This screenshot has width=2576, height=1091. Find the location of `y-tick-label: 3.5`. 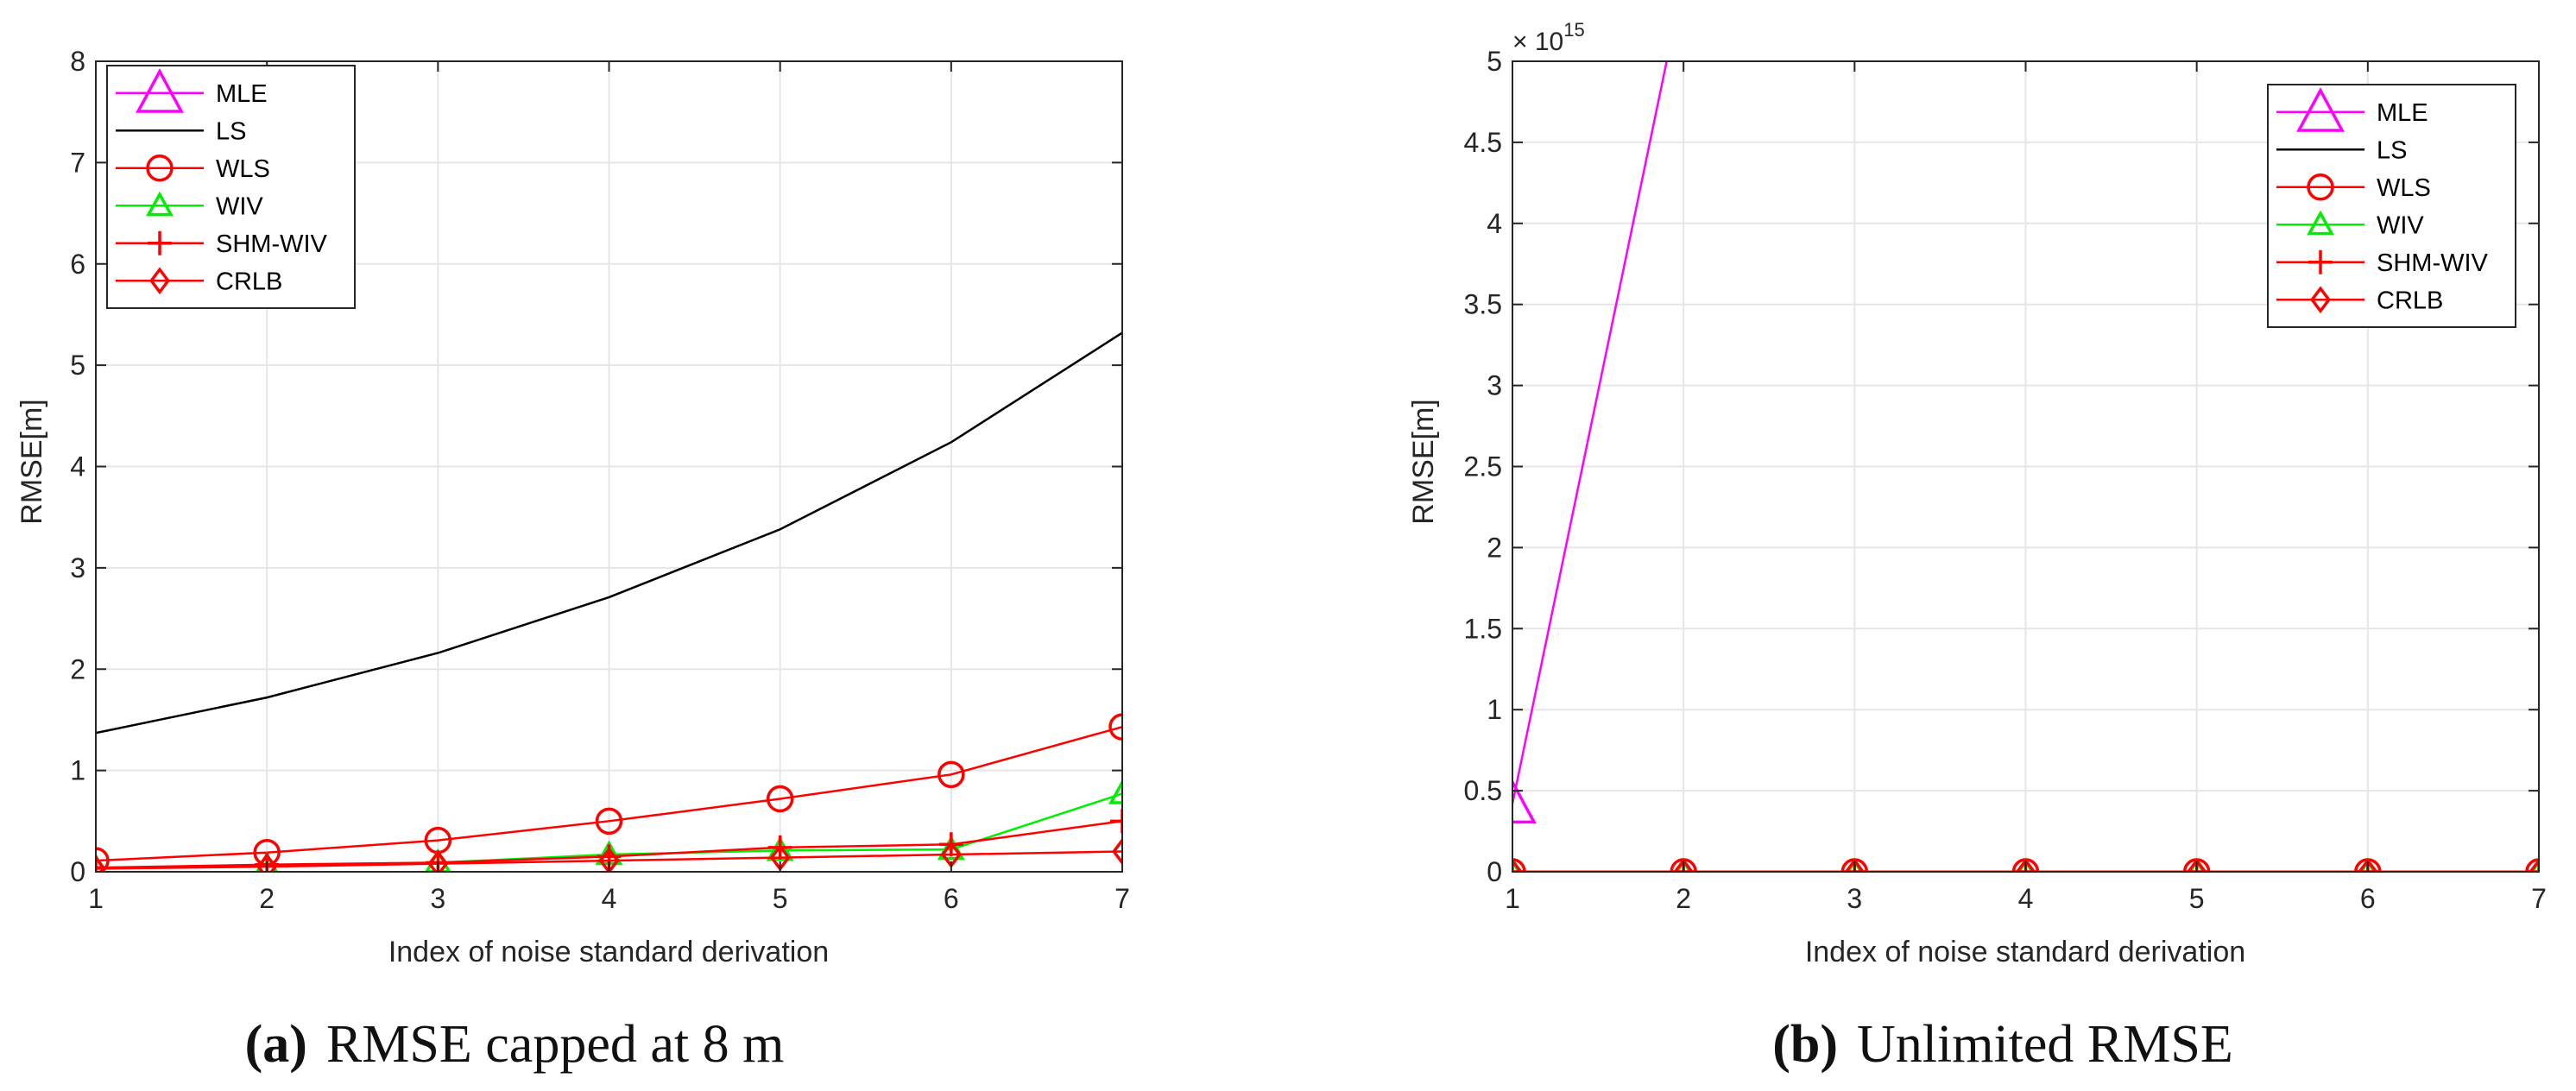

y-tick-label: 3.5 is located at coordinates (1483, 305).